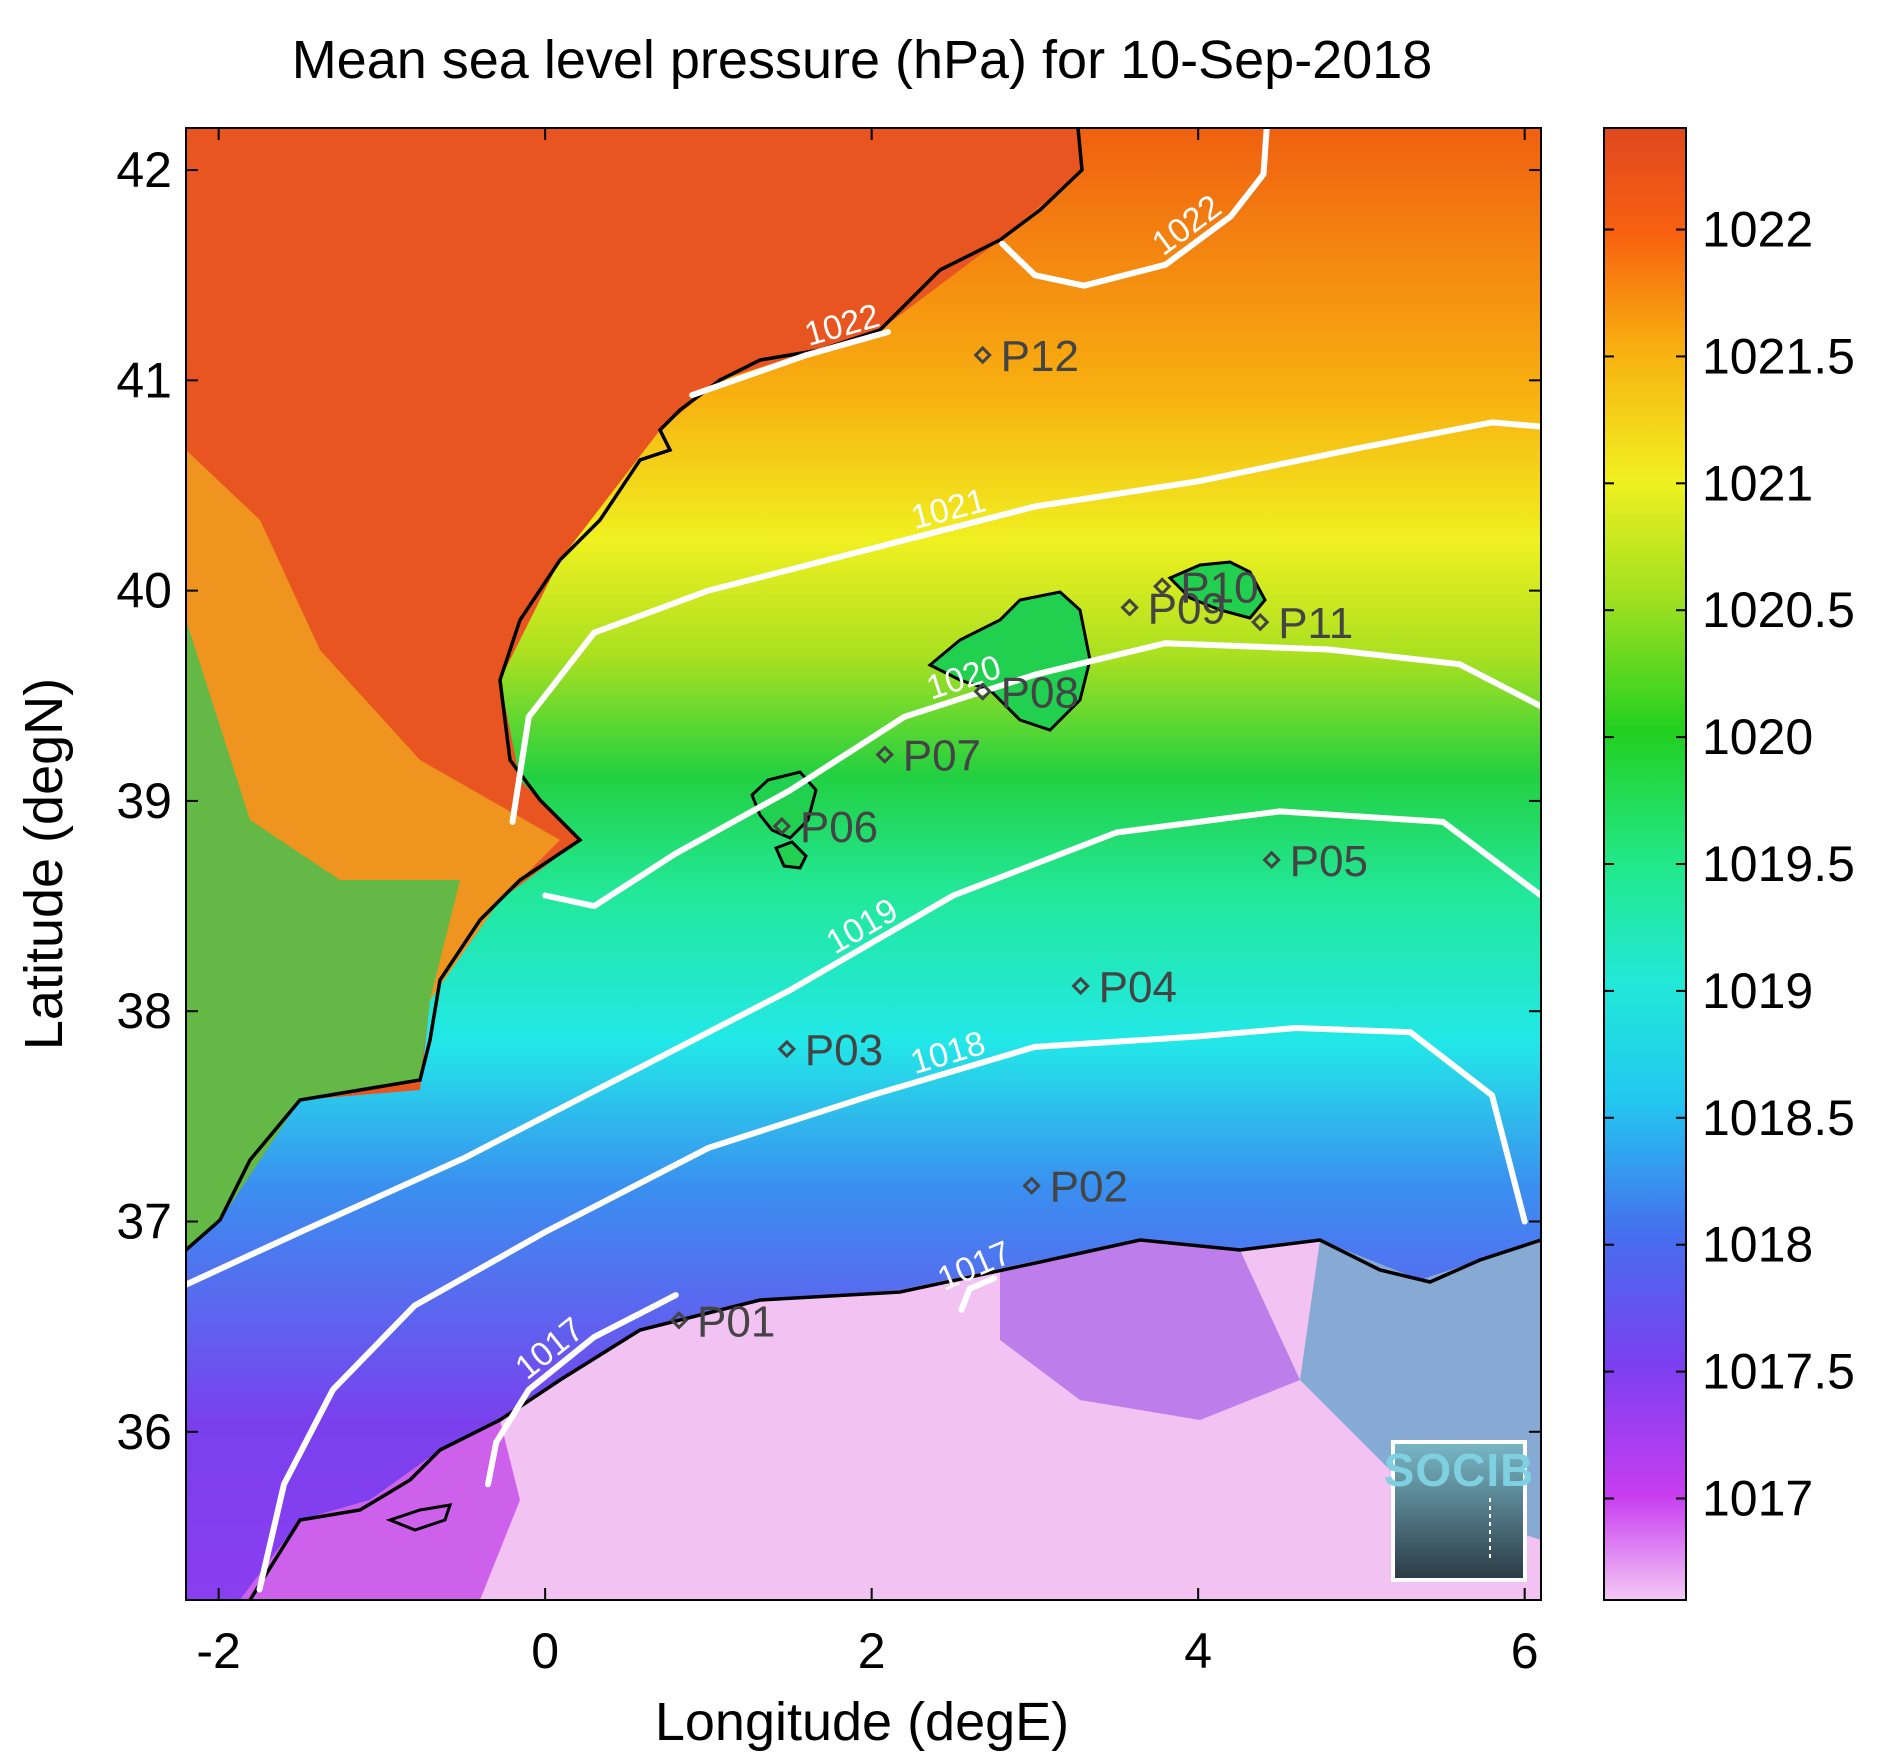  Describe the element at coordinates (1040, 356) in the screenshot. I see `station-label: P12` at that location.